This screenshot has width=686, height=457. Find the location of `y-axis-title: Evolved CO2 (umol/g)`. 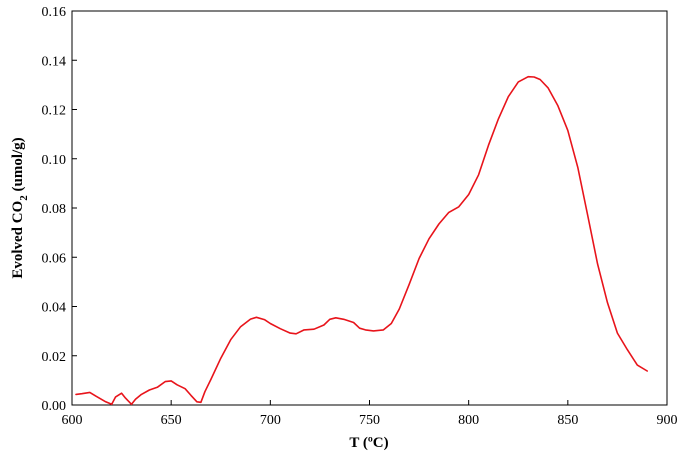

y-axis-title: Evolved CO2 (umol/g) is located at coordinates (20, 207).